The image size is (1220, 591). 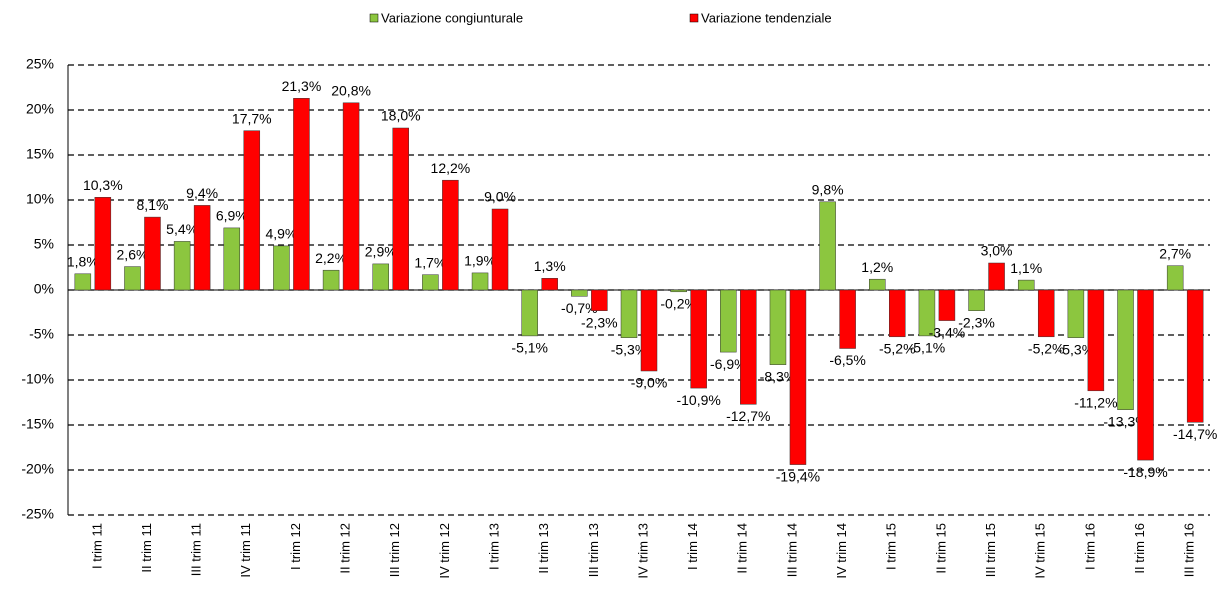 What do you see at coordinates (40, 109) in the screenshot?
I see `y-tick-label: 20%` at bounding box center [40, 109].